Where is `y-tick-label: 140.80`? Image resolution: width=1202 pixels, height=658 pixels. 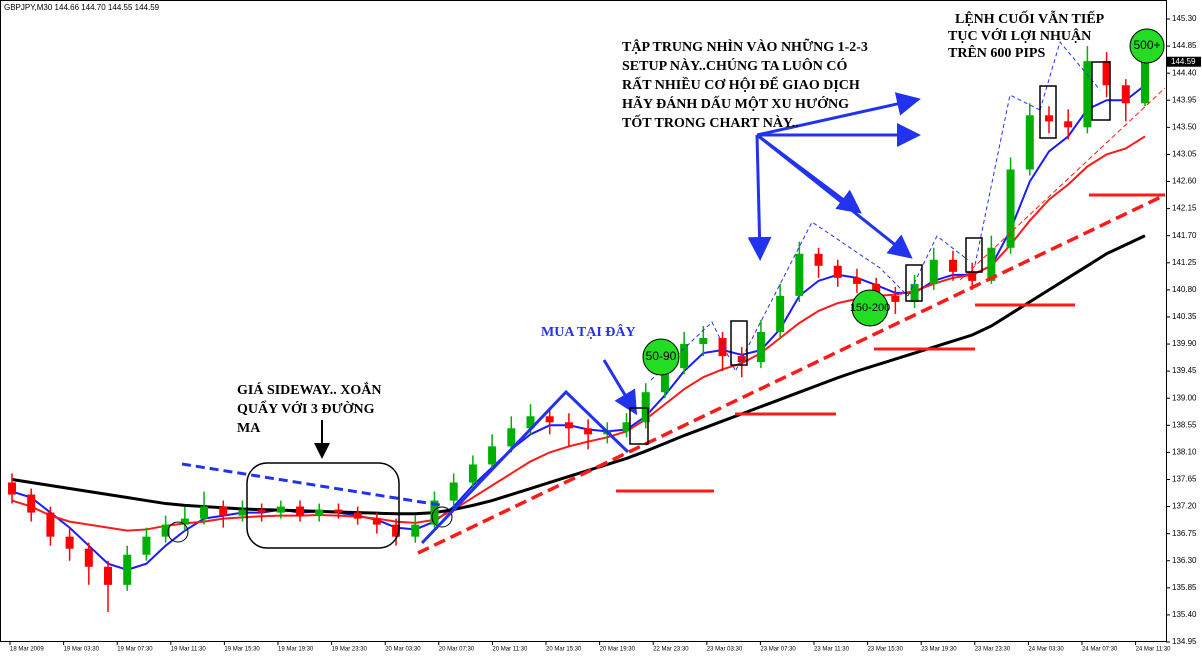 y-tick-label: 140.80 is located at coordinates (1184, 289).